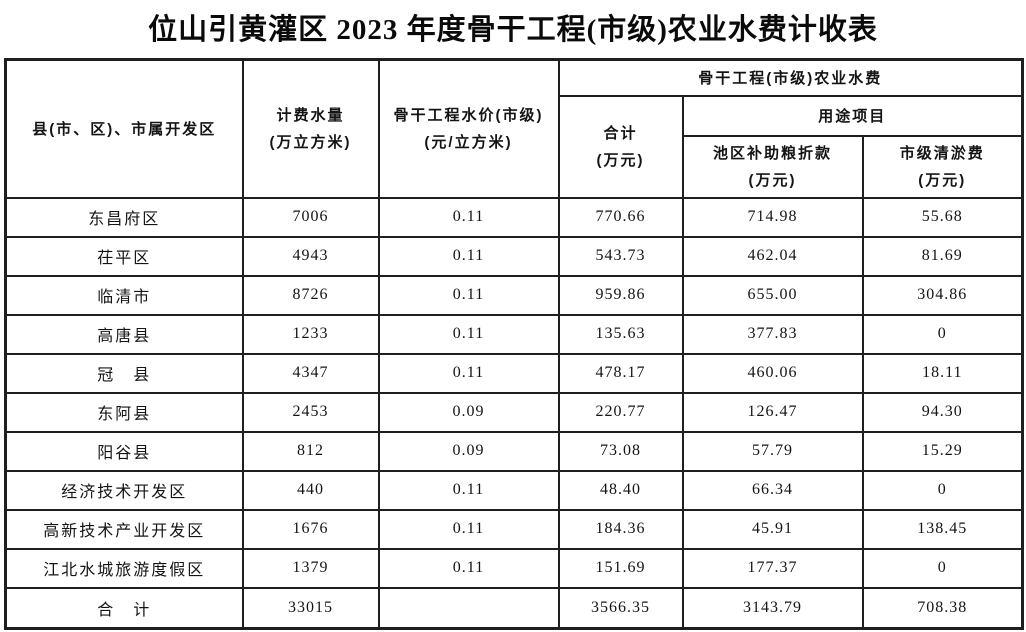 Image resolution: width=1026 pixels, height=632 pixels. I want to click on cell-volume: 8726, so click(310, 295).